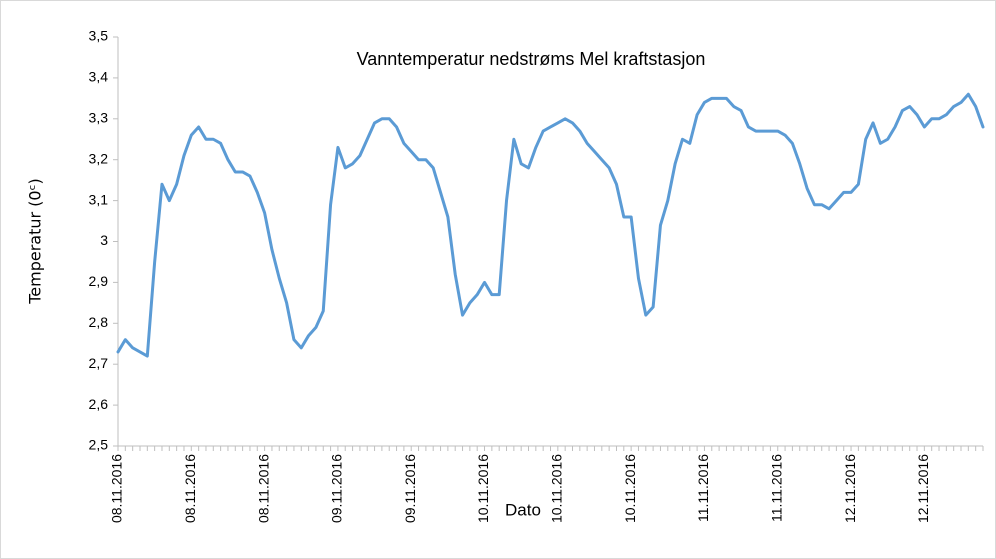  Describe the element at coordinates (523, 509) in the screenshot. I see `x-axis-label: Dato` at that location.